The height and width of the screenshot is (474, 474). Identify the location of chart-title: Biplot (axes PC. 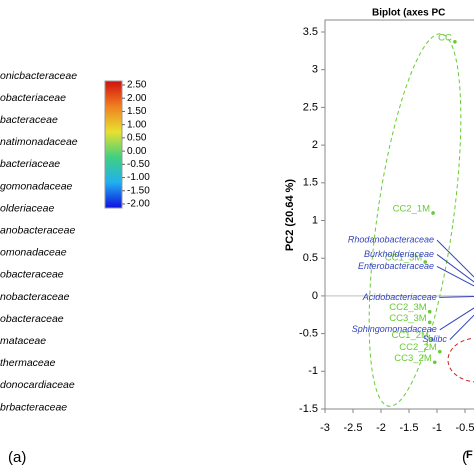
(408, 13).